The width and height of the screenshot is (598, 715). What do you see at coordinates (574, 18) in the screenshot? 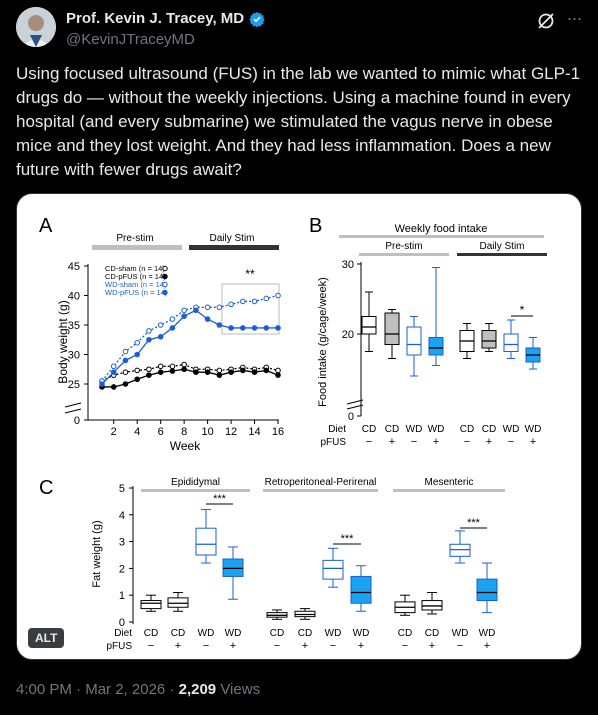
I see `more-icon: ···` at bounding box center [574, 18].